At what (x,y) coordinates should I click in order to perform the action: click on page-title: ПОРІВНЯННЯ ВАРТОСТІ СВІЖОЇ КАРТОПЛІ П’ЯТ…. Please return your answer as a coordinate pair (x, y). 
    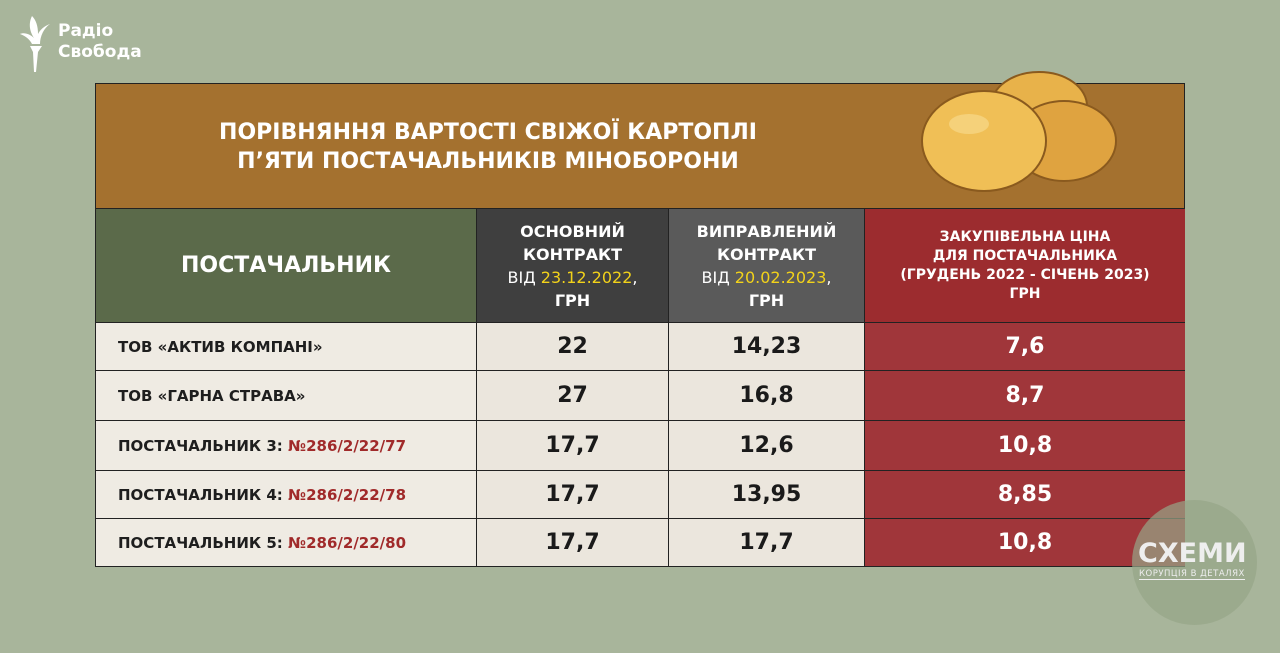
    Looking at the image, I should click on (488, 147).